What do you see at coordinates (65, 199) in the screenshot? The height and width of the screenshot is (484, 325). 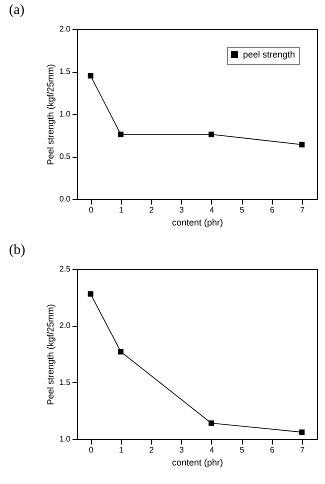 I see `y-tick-label: 0.0` at bounding box center [65, 199].